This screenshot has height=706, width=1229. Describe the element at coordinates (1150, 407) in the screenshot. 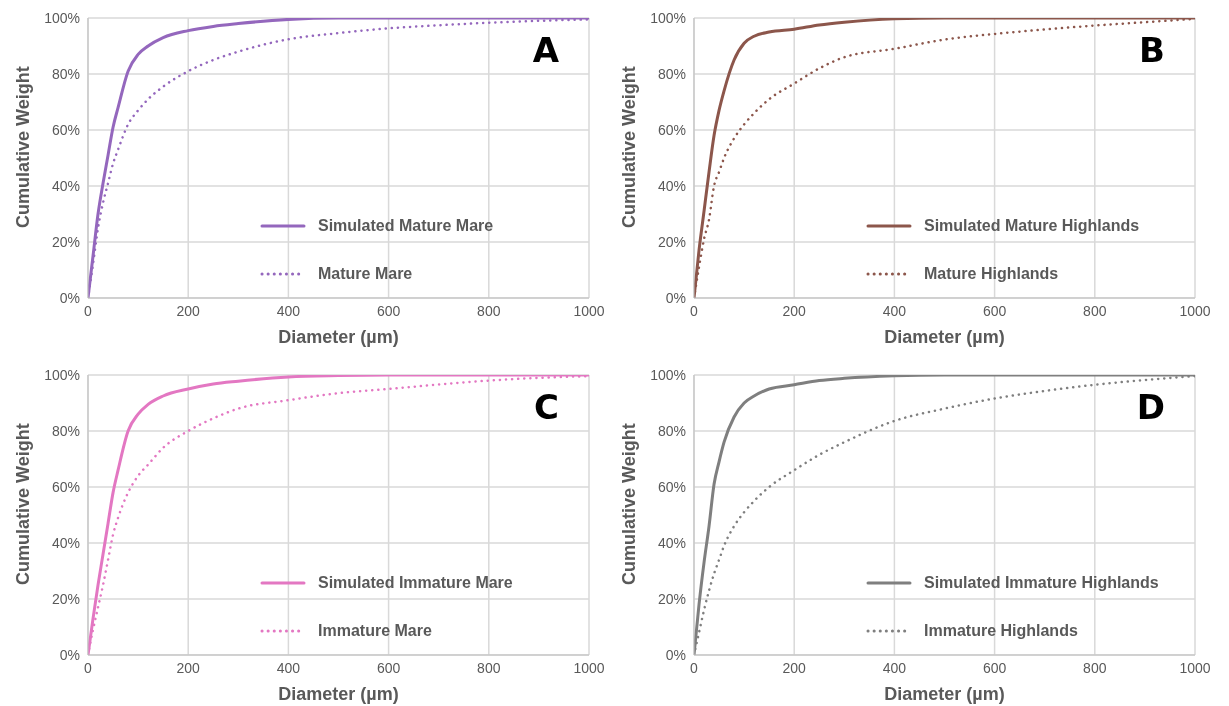

I see `annotation: D` at that location.